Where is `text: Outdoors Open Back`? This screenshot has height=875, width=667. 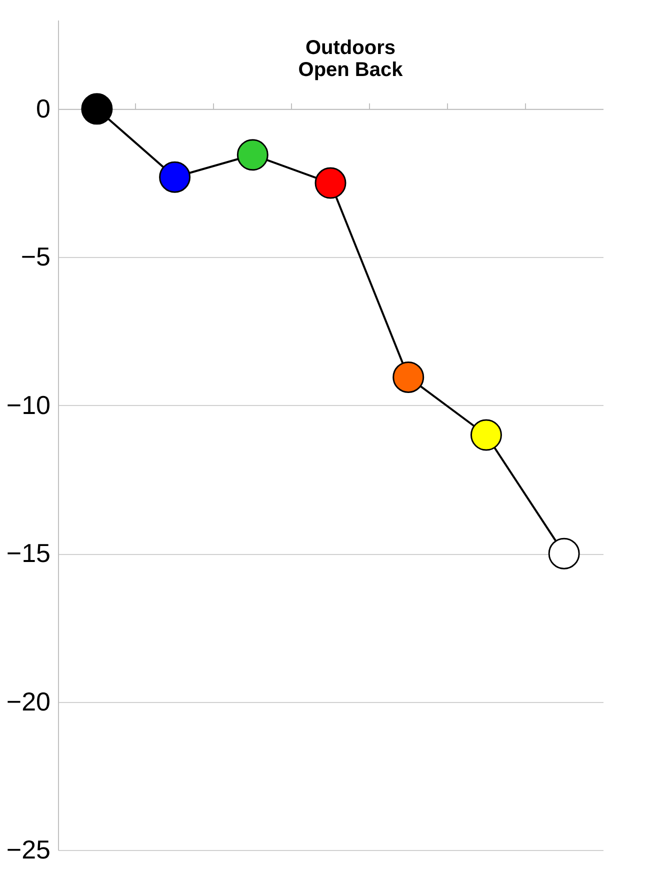
text: Outdoors Open Back is located at coordinates (351, 59).